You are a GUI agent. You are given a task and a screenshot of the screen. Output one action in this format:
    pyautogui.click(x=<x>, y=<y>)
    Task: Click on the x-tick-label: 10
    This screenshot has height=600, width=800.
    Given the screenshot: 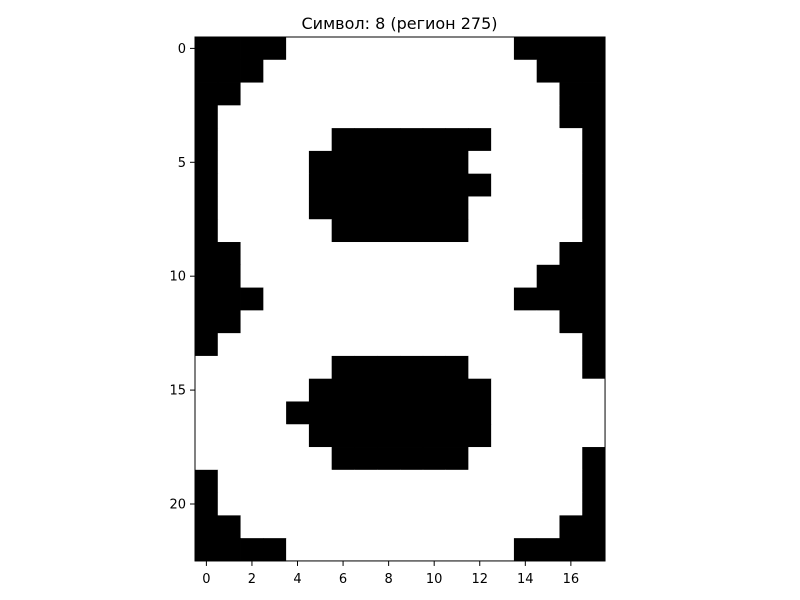 What is the action you would take?
    pyautogui.click(x=434, y=579)
    